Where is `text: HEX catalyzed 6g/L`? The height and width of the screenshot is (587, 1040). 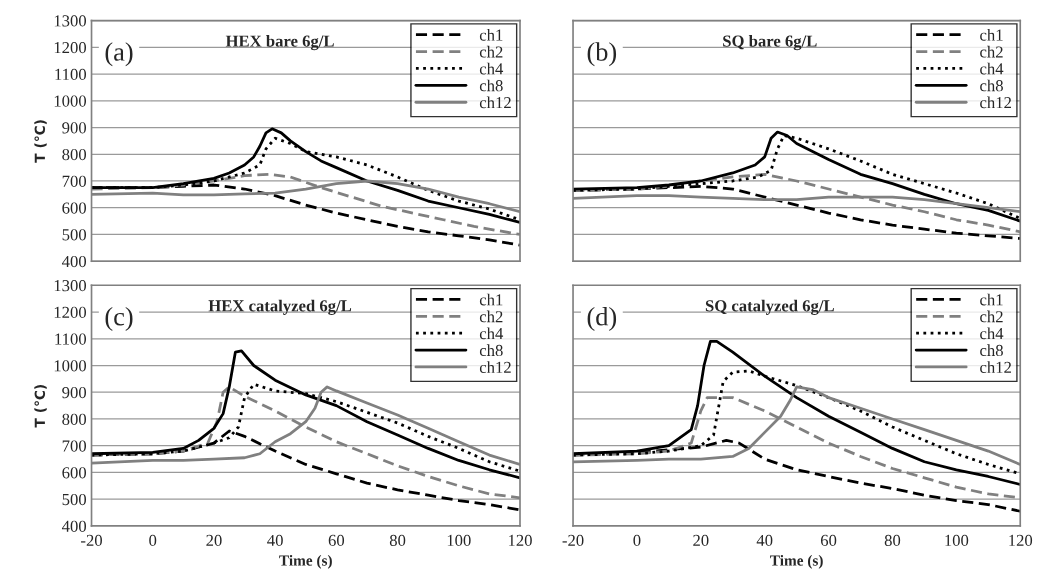
text: HEX catalyzed 6g/L is located at coordinates (280, 307).